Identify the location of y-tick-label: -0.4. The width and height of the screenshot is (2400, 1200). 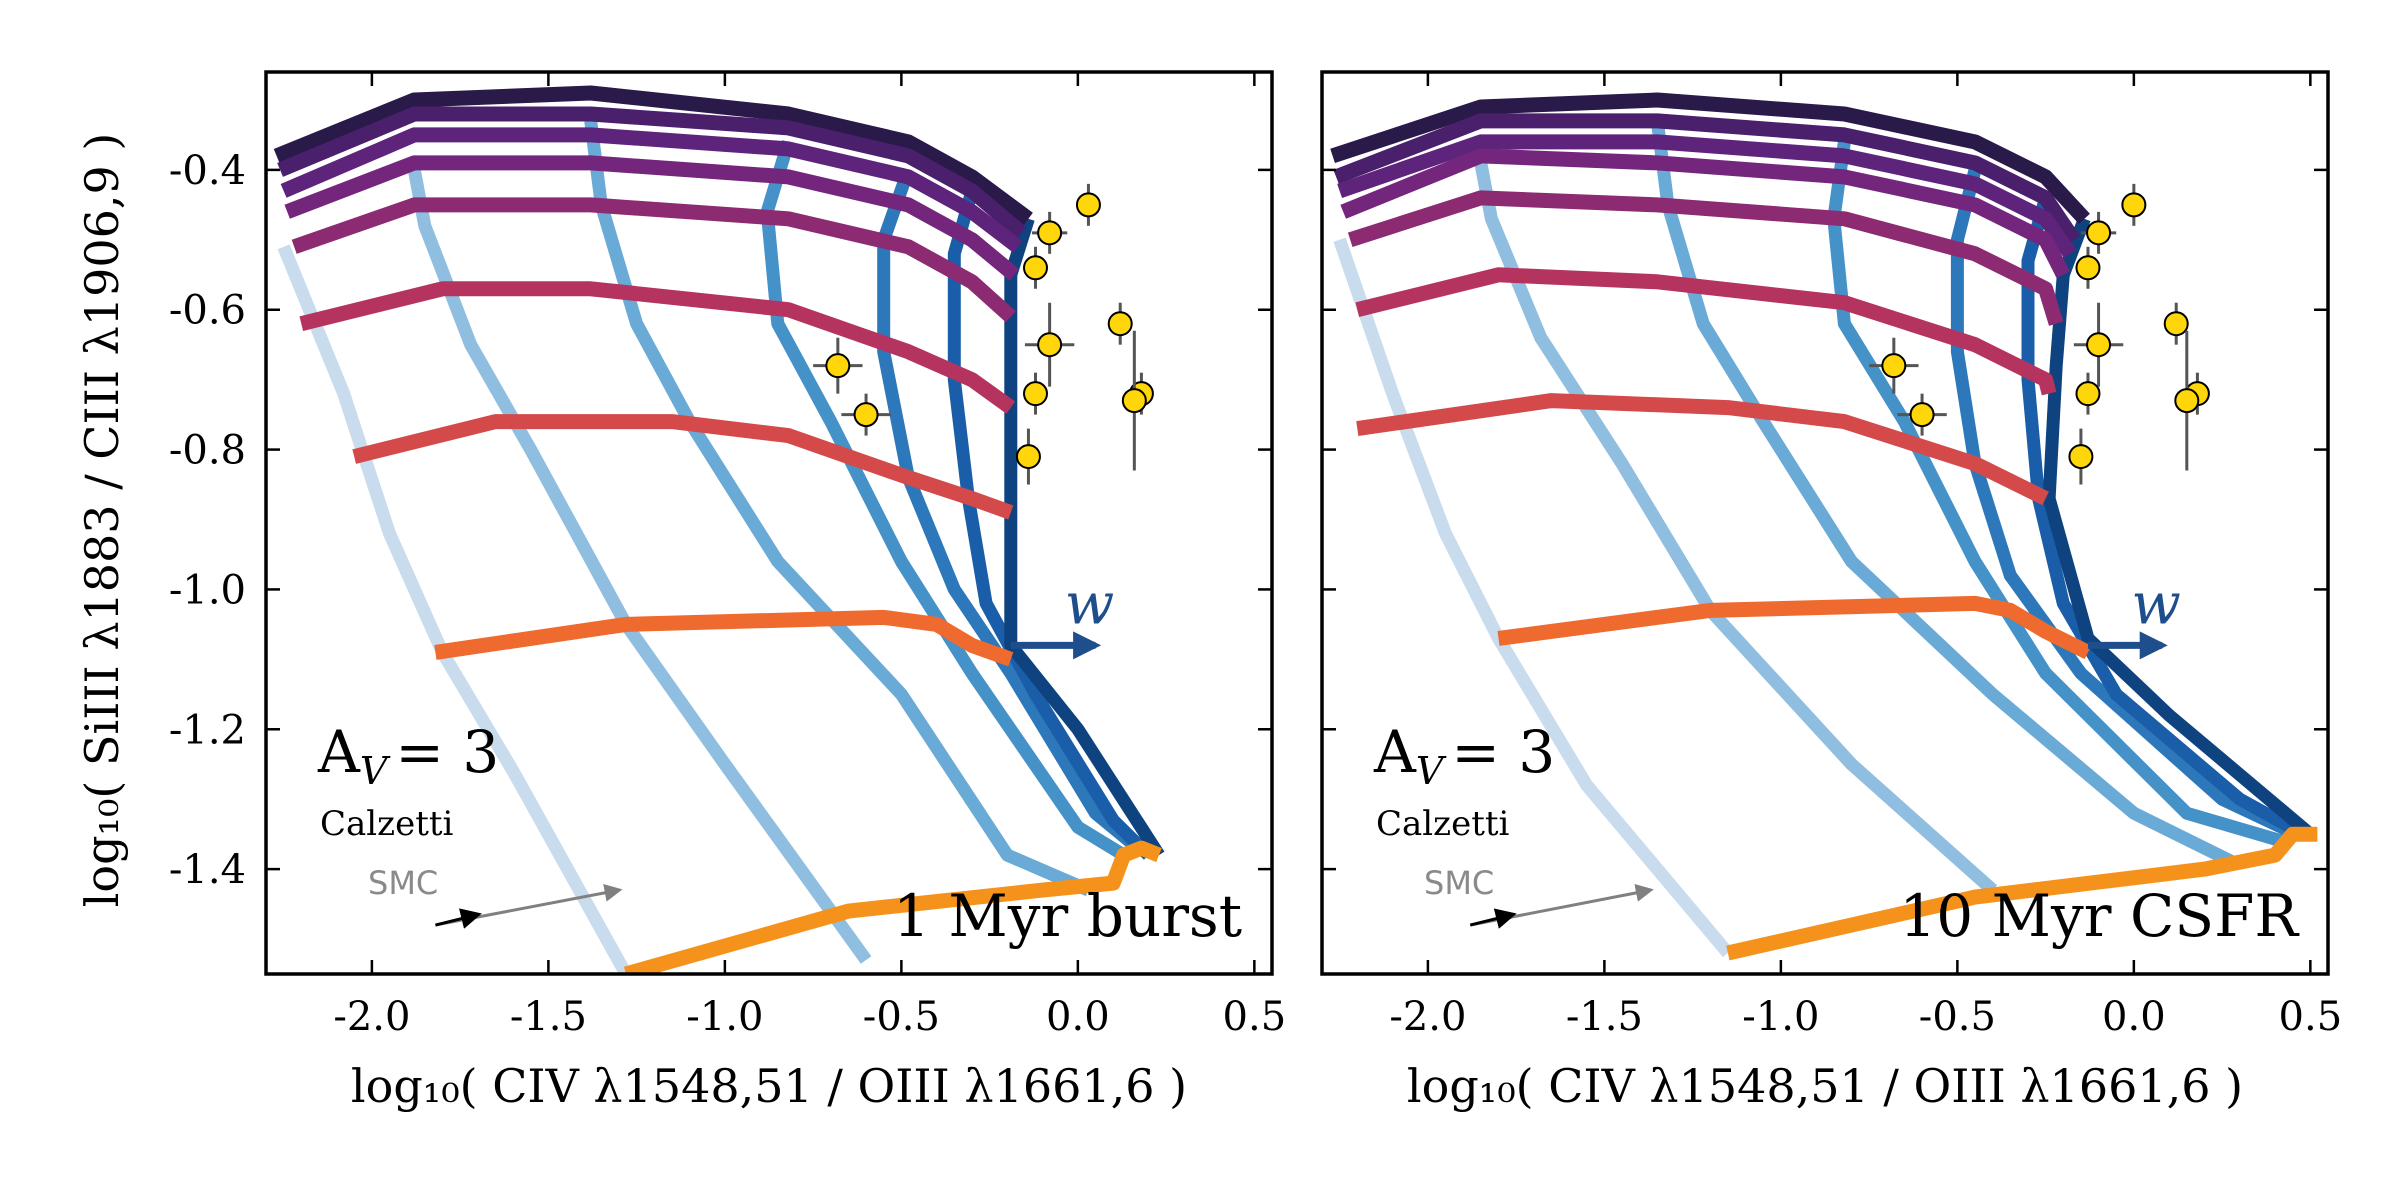
(207, 171).